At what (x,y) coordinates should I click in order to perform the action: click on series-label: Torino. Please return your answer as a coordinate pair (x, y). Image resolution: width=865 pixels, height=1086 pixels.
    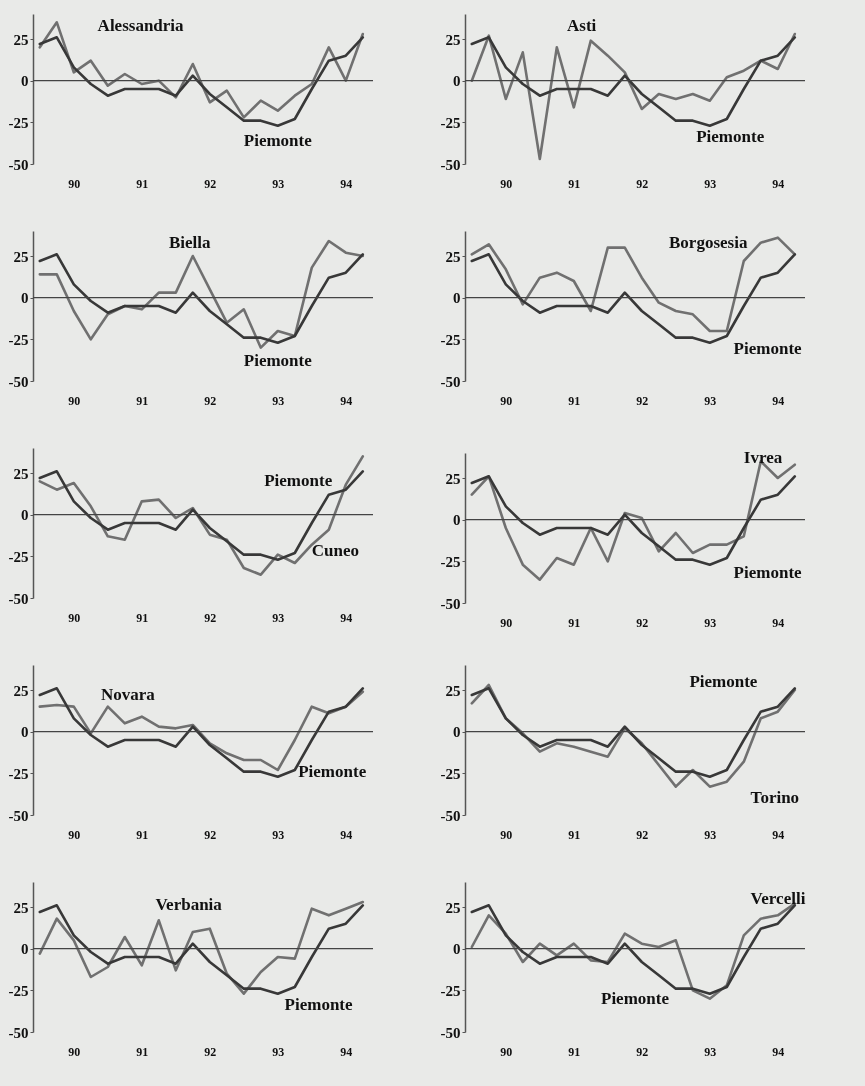
    Looking at the image, I should click on (775, 798).